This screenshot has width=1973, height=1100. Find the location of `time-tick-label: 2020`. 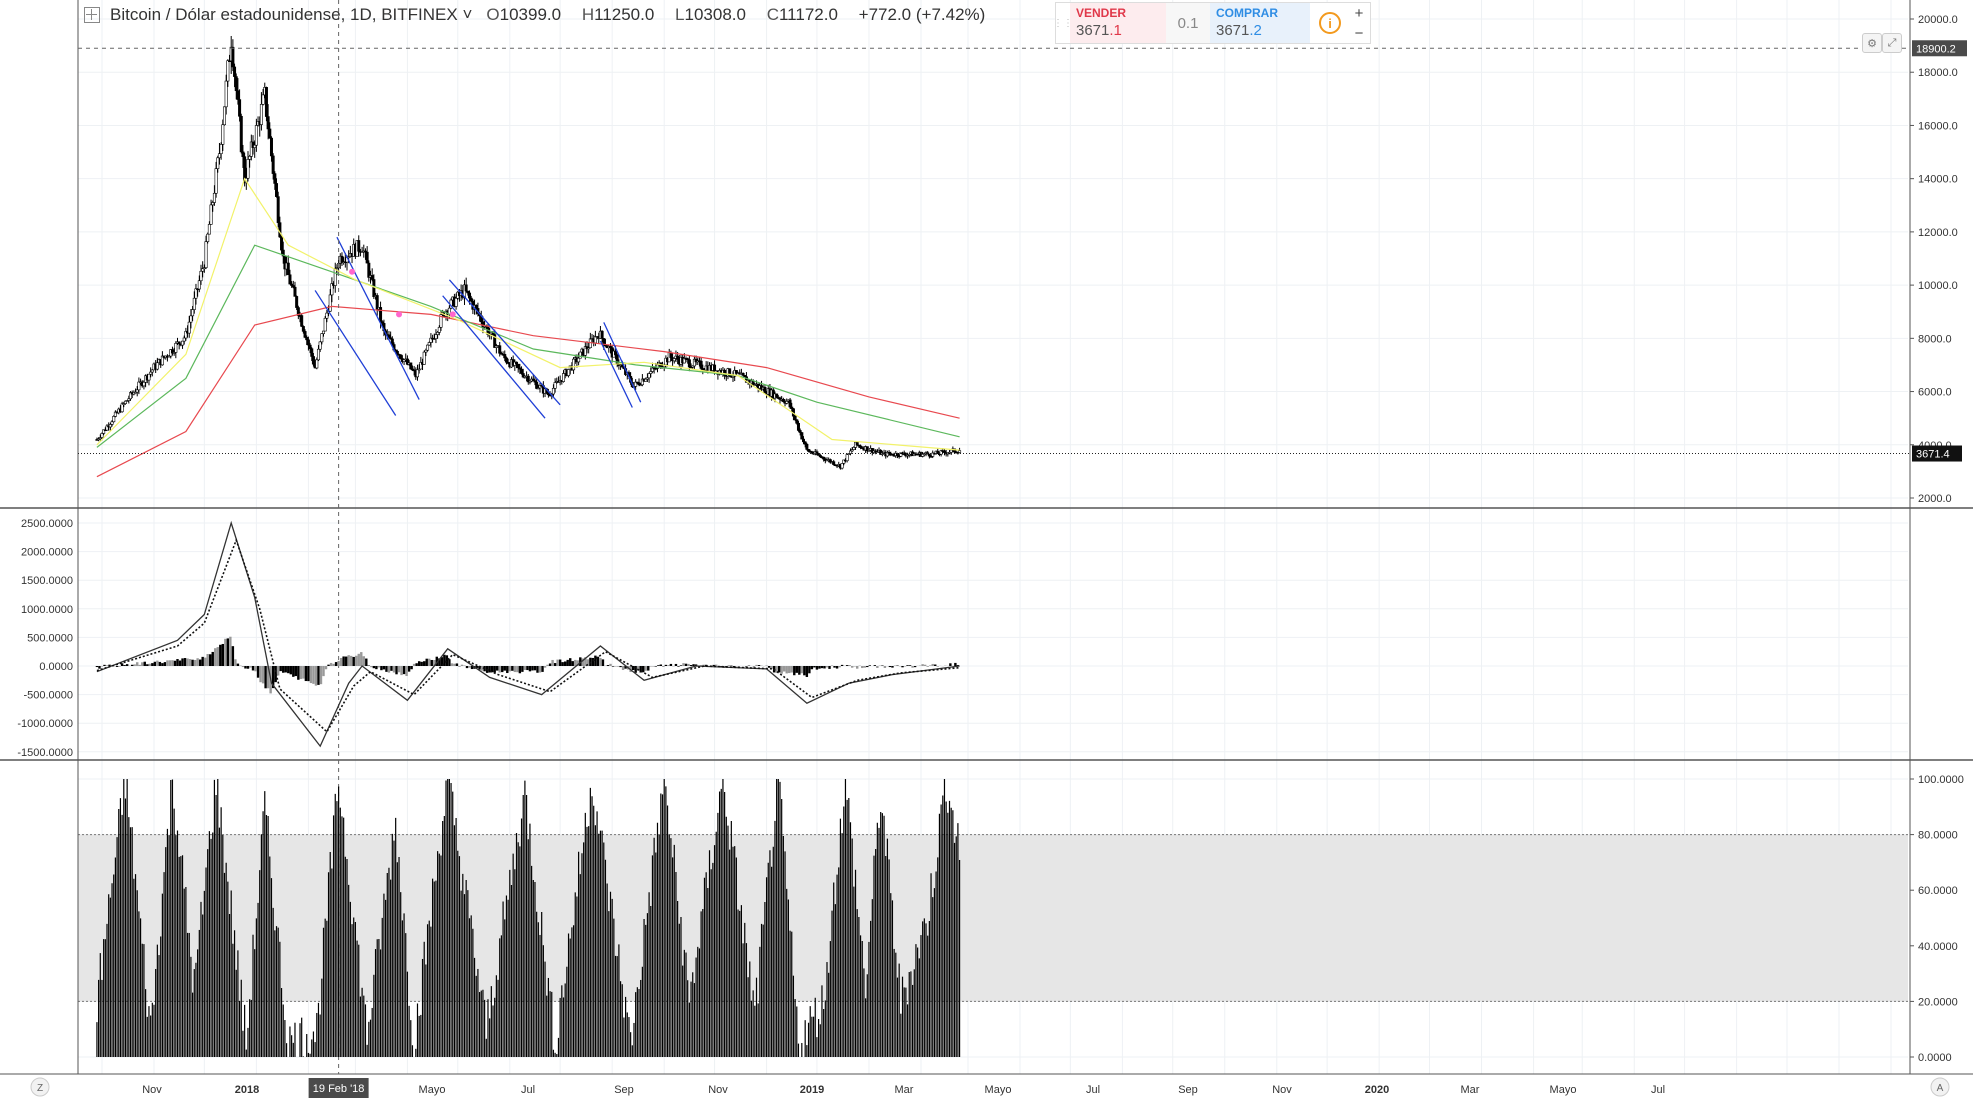

time-tick-label: 2020 is located at coordinates (1377, 1090).